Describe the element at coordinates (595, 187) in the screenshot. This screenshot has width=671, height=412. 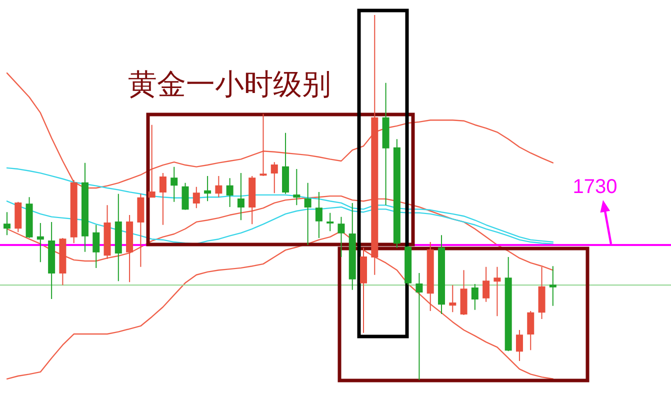
I see `annotation: 1730` at that location.